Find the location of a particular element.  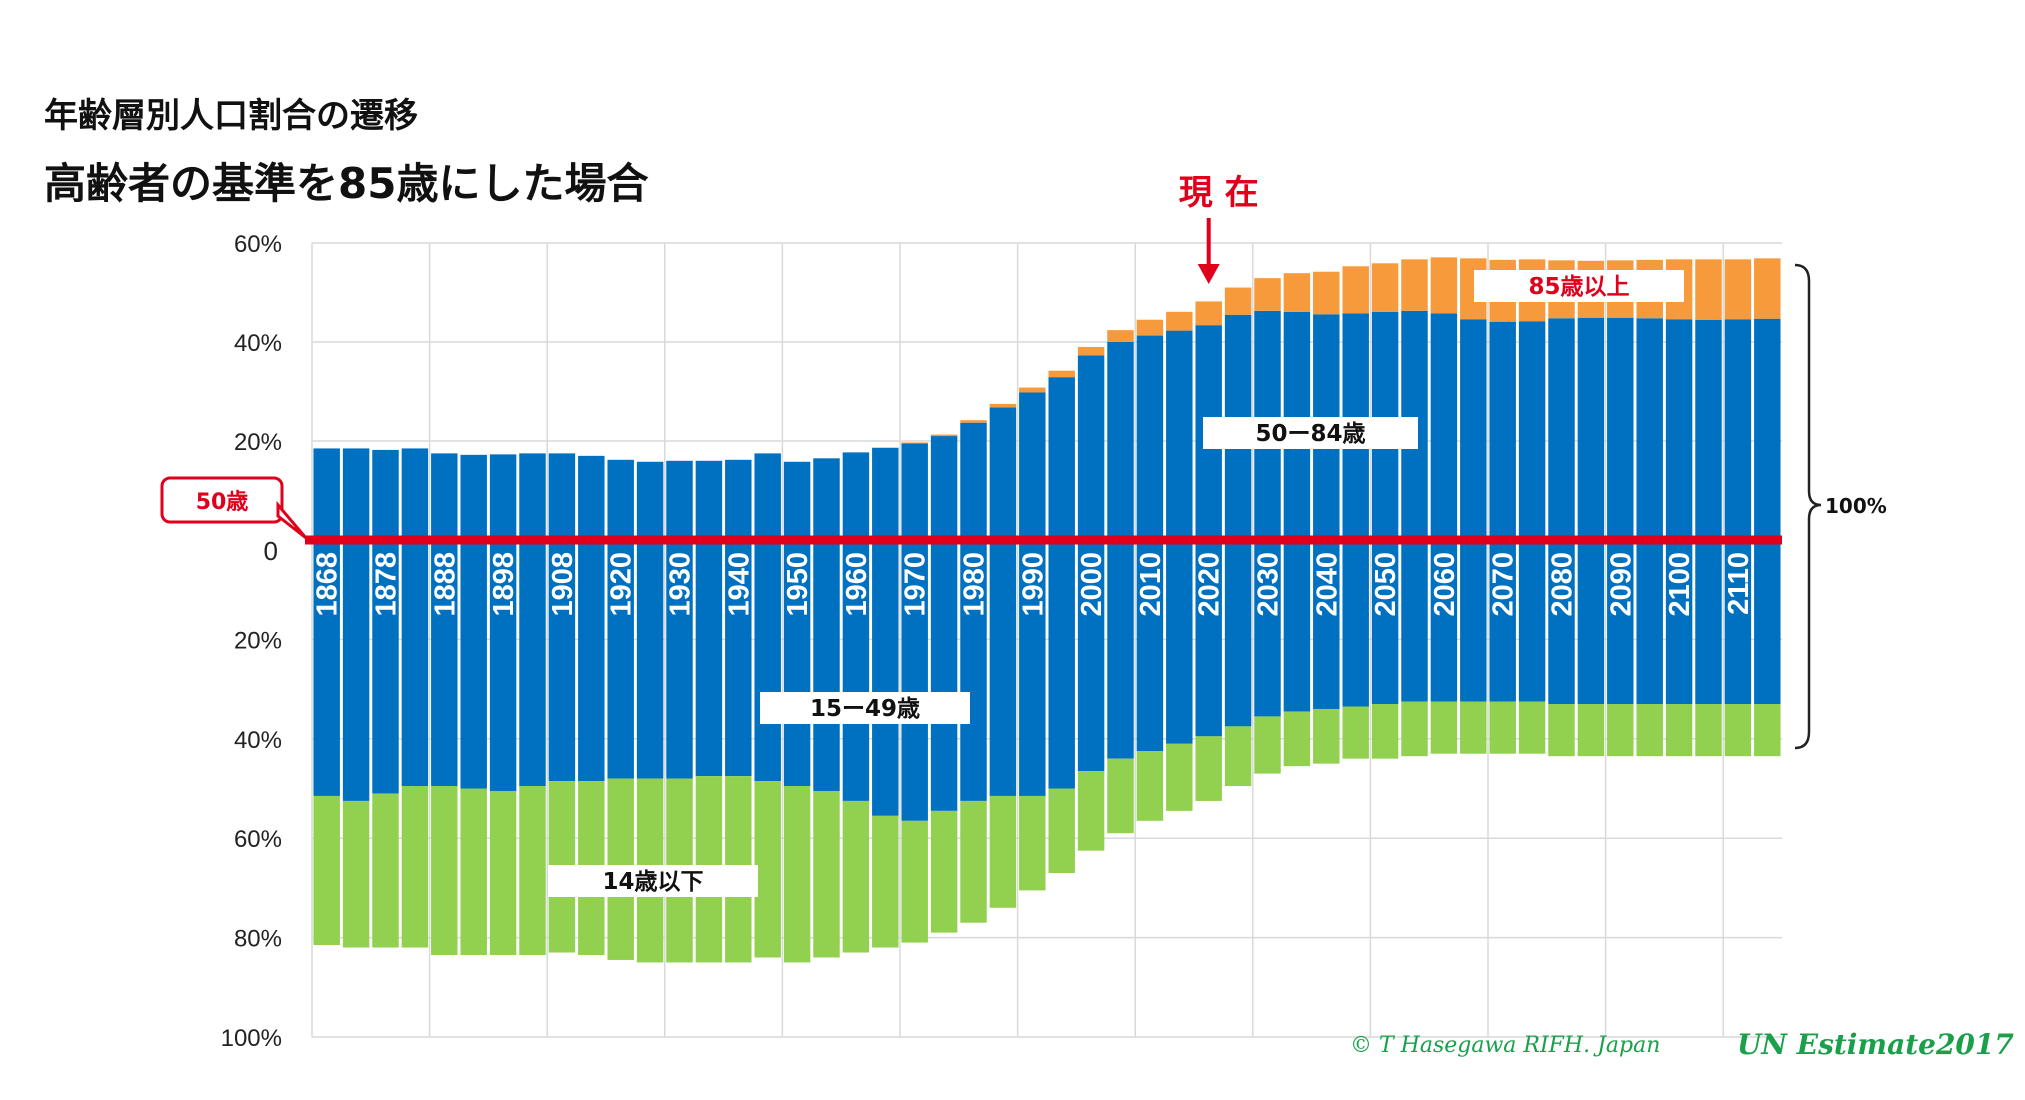

x-tick-label: 2000 is located at coordinates (1092, 584).